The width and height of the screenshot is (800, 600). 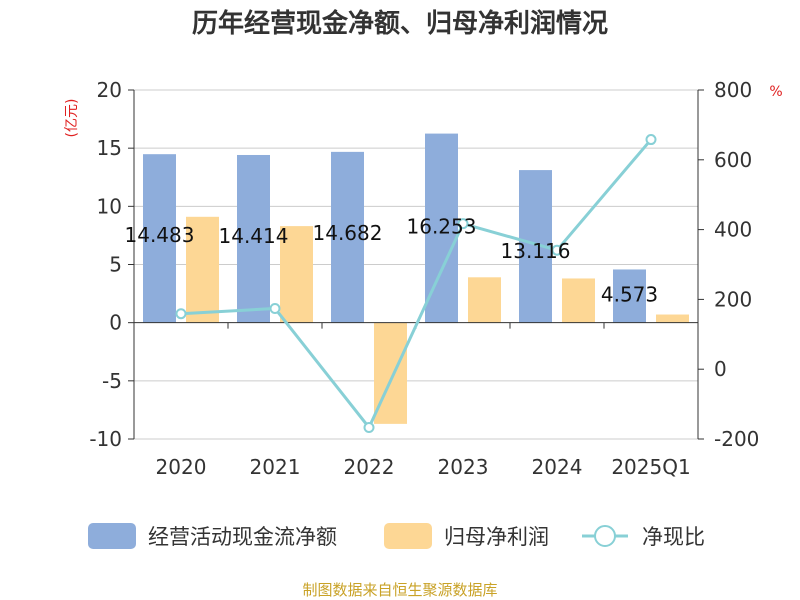 What do you see at coordinates (736, 439) in the screenshot?
I see `right-tick-label: -200` at bounding box center [736, 439].